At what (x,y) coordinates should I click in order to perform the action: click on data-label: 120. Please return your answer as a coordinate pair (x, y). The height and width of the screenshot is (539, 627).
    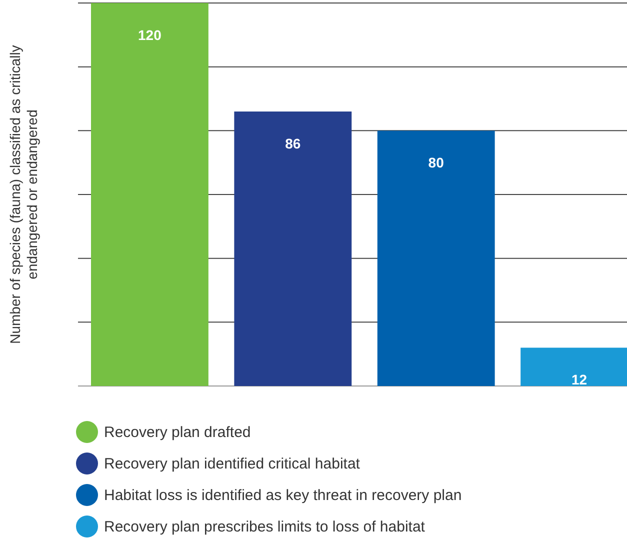
    Looking at the image, I should click on (150, 35).